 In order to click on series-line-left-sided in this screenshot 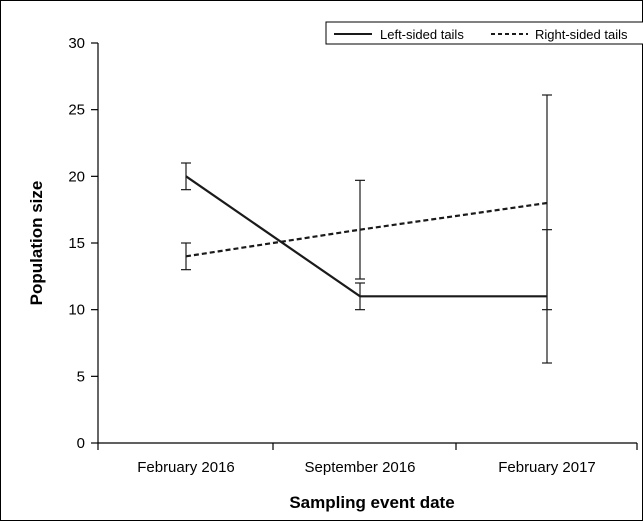, I will do `click(366, 236)`.